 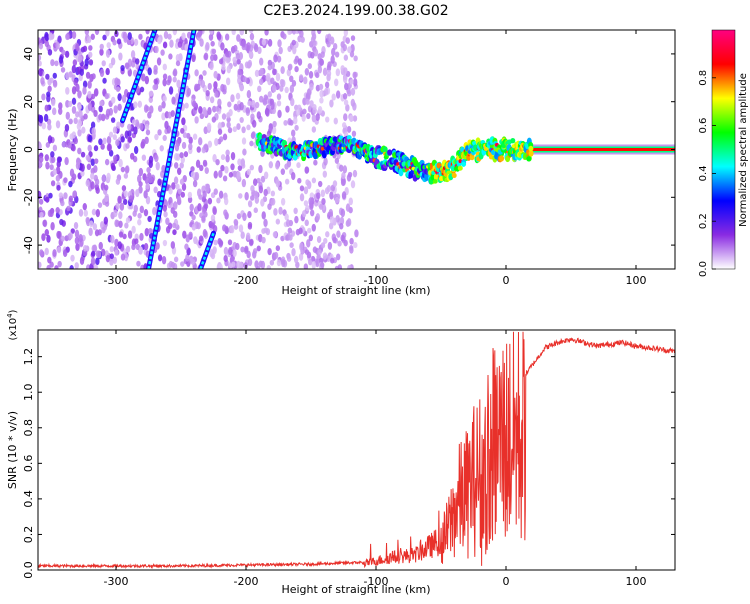 I want to click on x-tick-label: -200, so click(x=246, y=280).